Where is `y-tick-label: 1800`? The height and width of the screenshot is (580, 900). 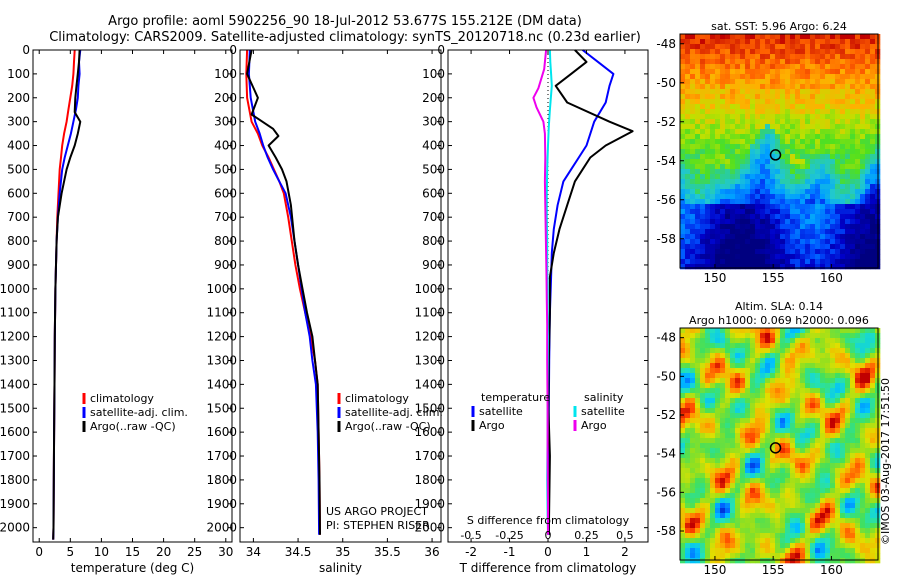 y-tick-label: 1800 is located at coordinates (429, 480).